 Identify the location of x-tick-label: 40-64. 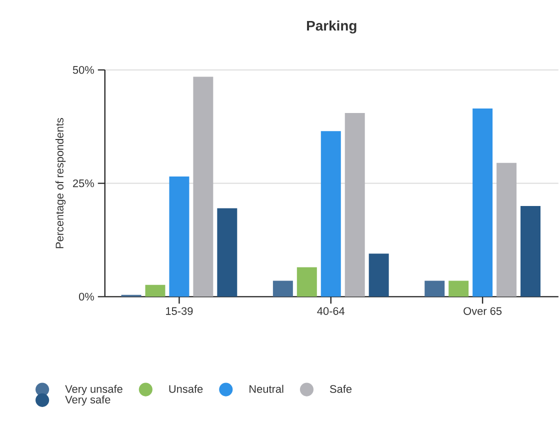
(331, 311).